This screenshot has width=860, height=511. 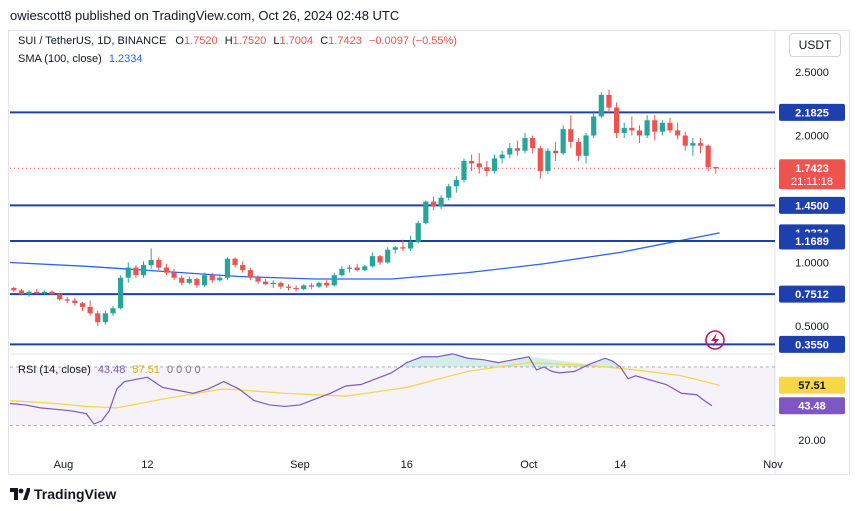 I want to click on x-tick-label: Nov, so click(x=773, y=465).